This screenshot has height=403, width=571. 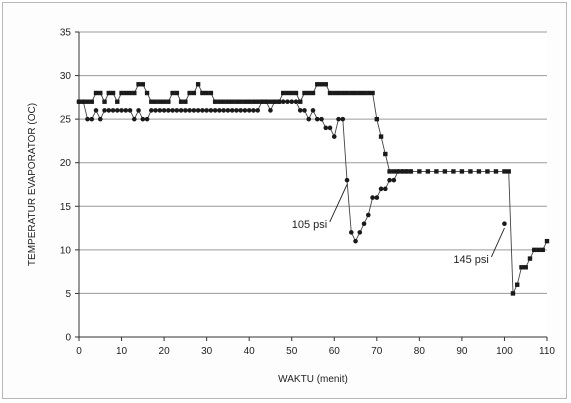 I want to click on y-tick-label-30: 30, so click(x=66, y=76).